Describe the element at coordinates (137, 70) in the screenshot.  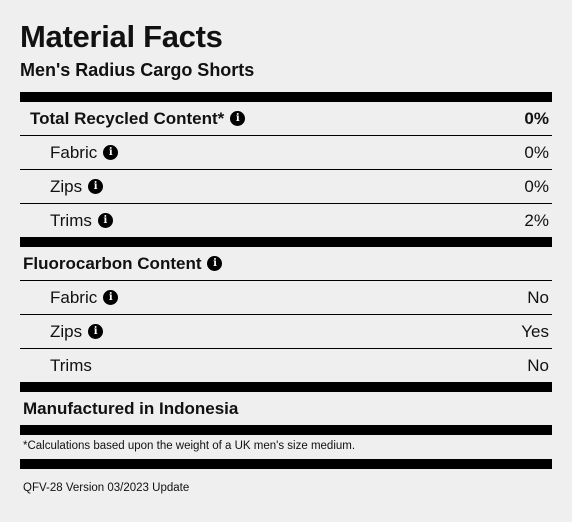
I see `product-name: Men's Radius Cargo Shorts` at that location.